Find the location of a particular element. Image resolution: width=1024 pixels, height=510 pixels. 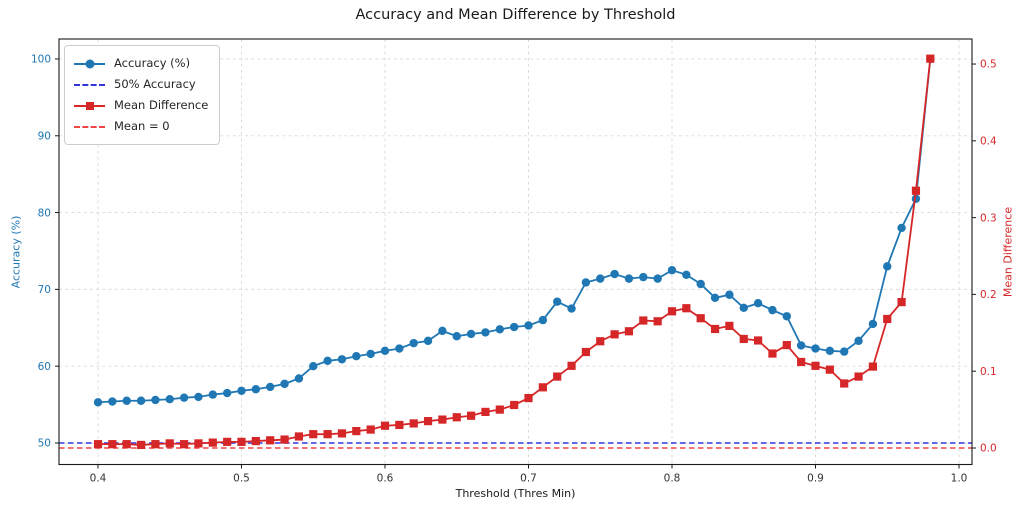

x-tick-labels: 0.4 0.5 0.6 0.7 0.8 0.9 1.0 is located at coordinates (529, 479).